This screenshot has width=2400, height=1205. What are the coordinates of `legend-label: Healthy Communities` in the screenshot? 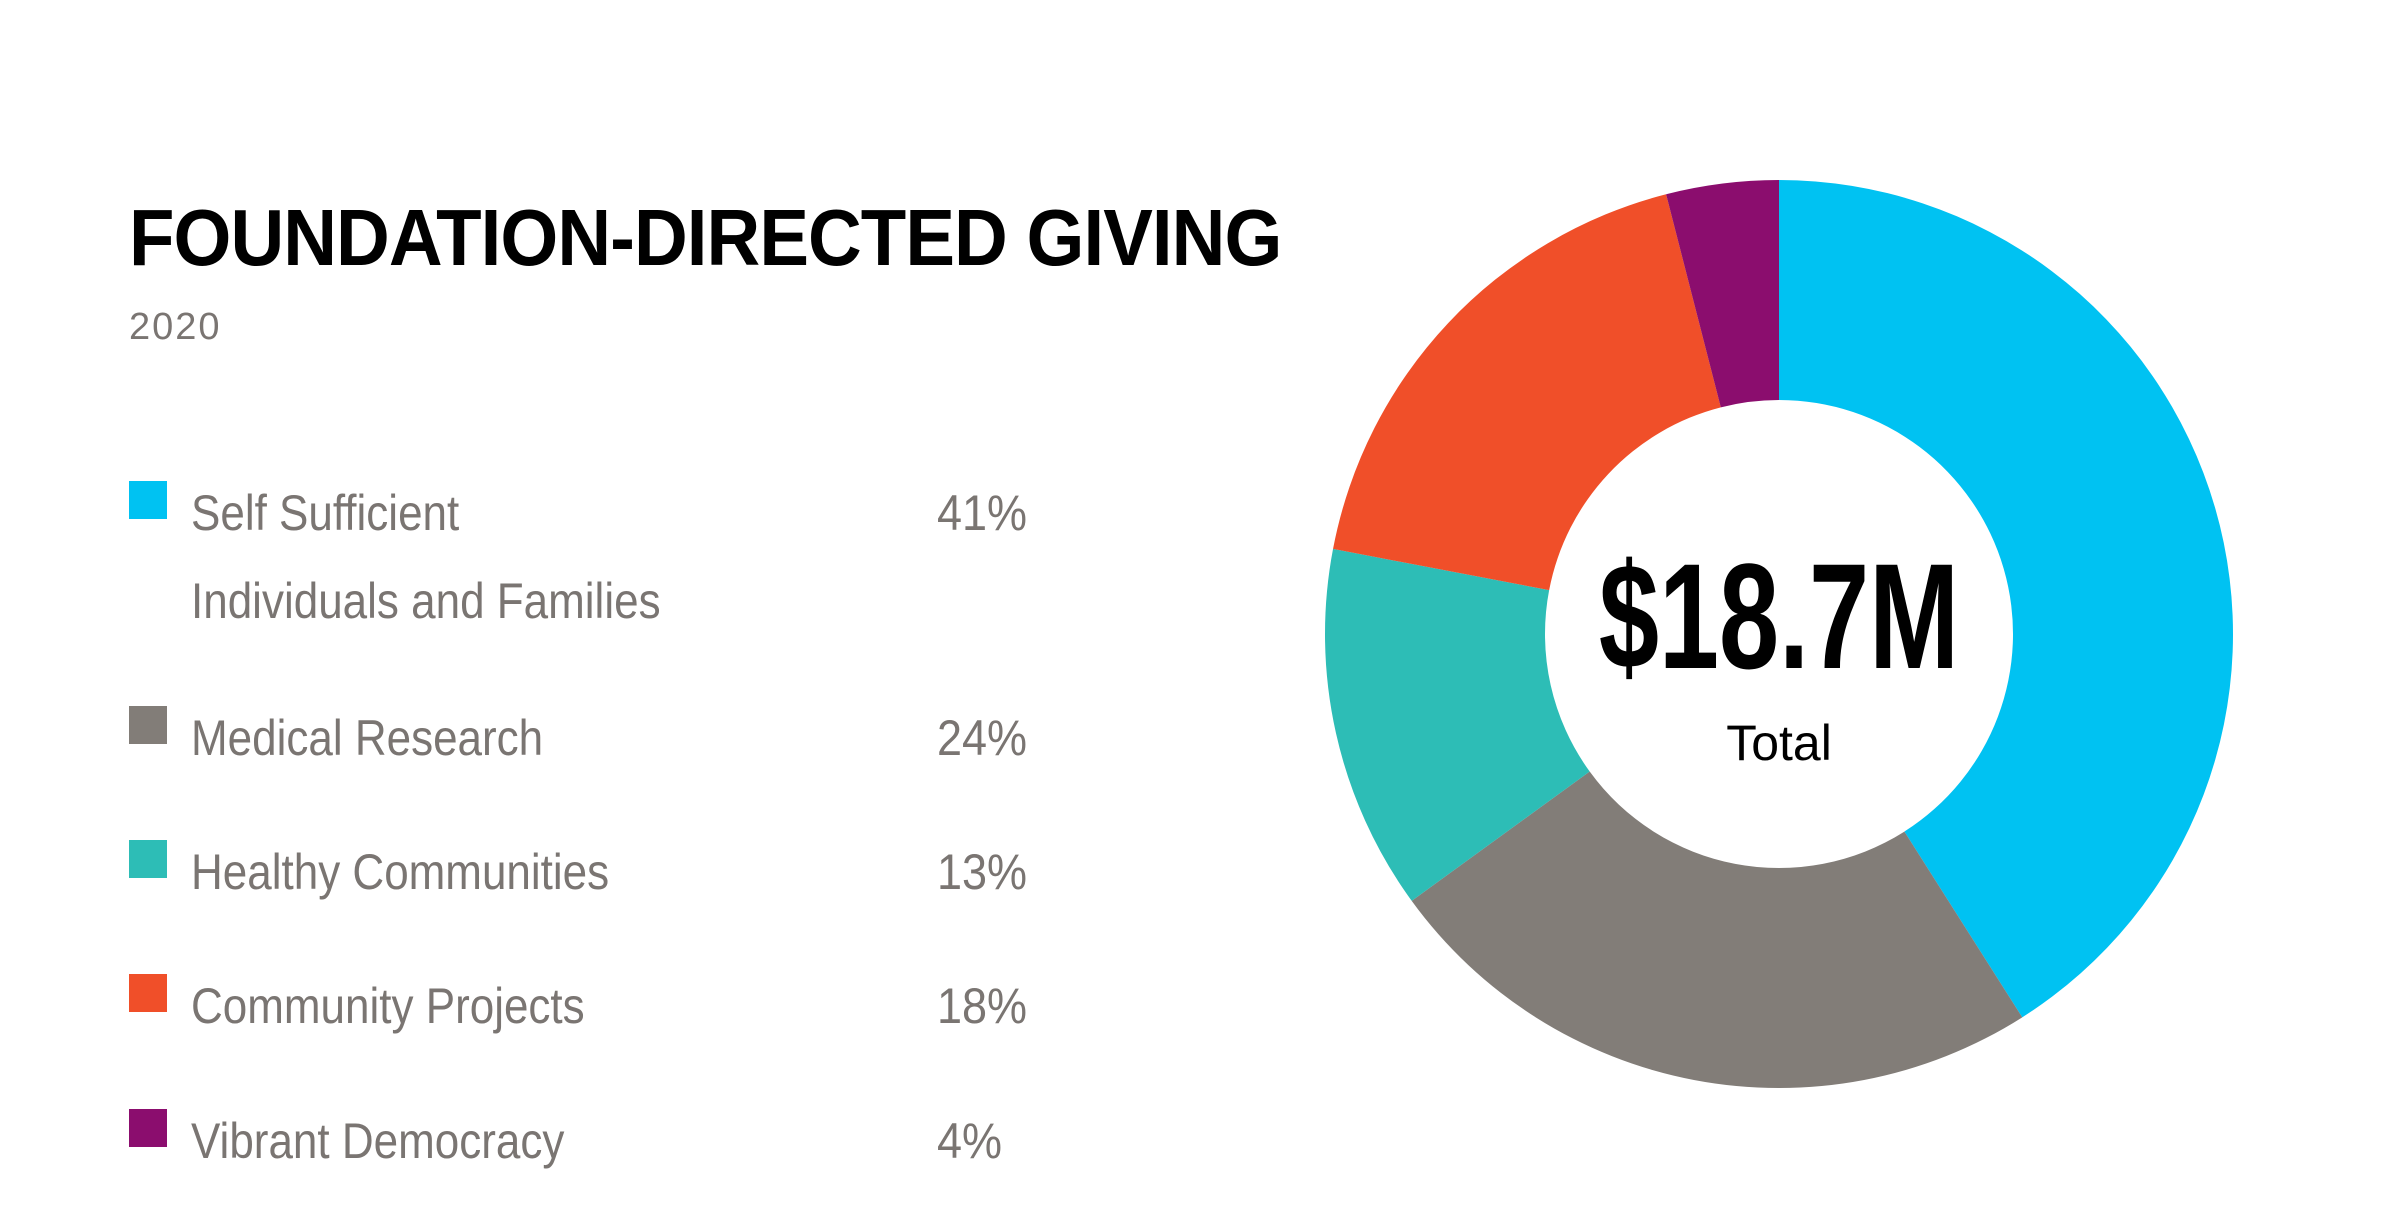 It's located at (400, 872).